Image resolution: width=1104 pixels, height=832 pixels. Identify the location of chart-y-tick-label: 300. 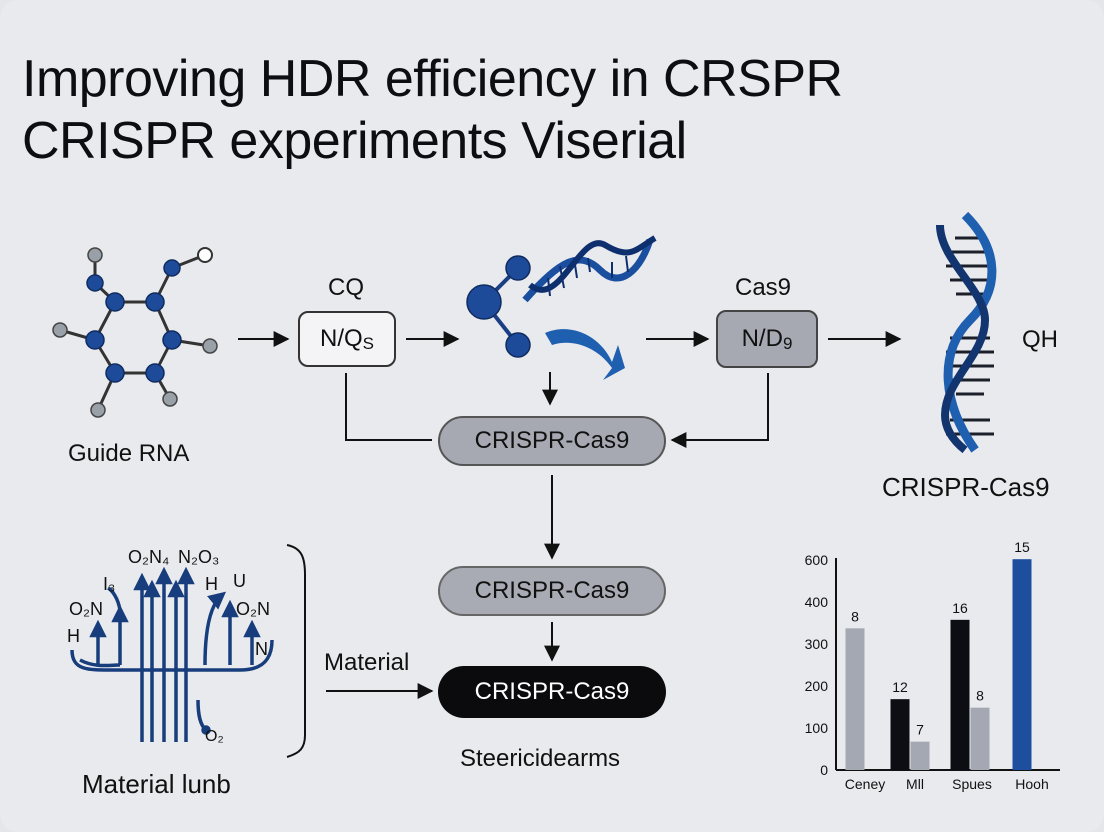
(817, 644).